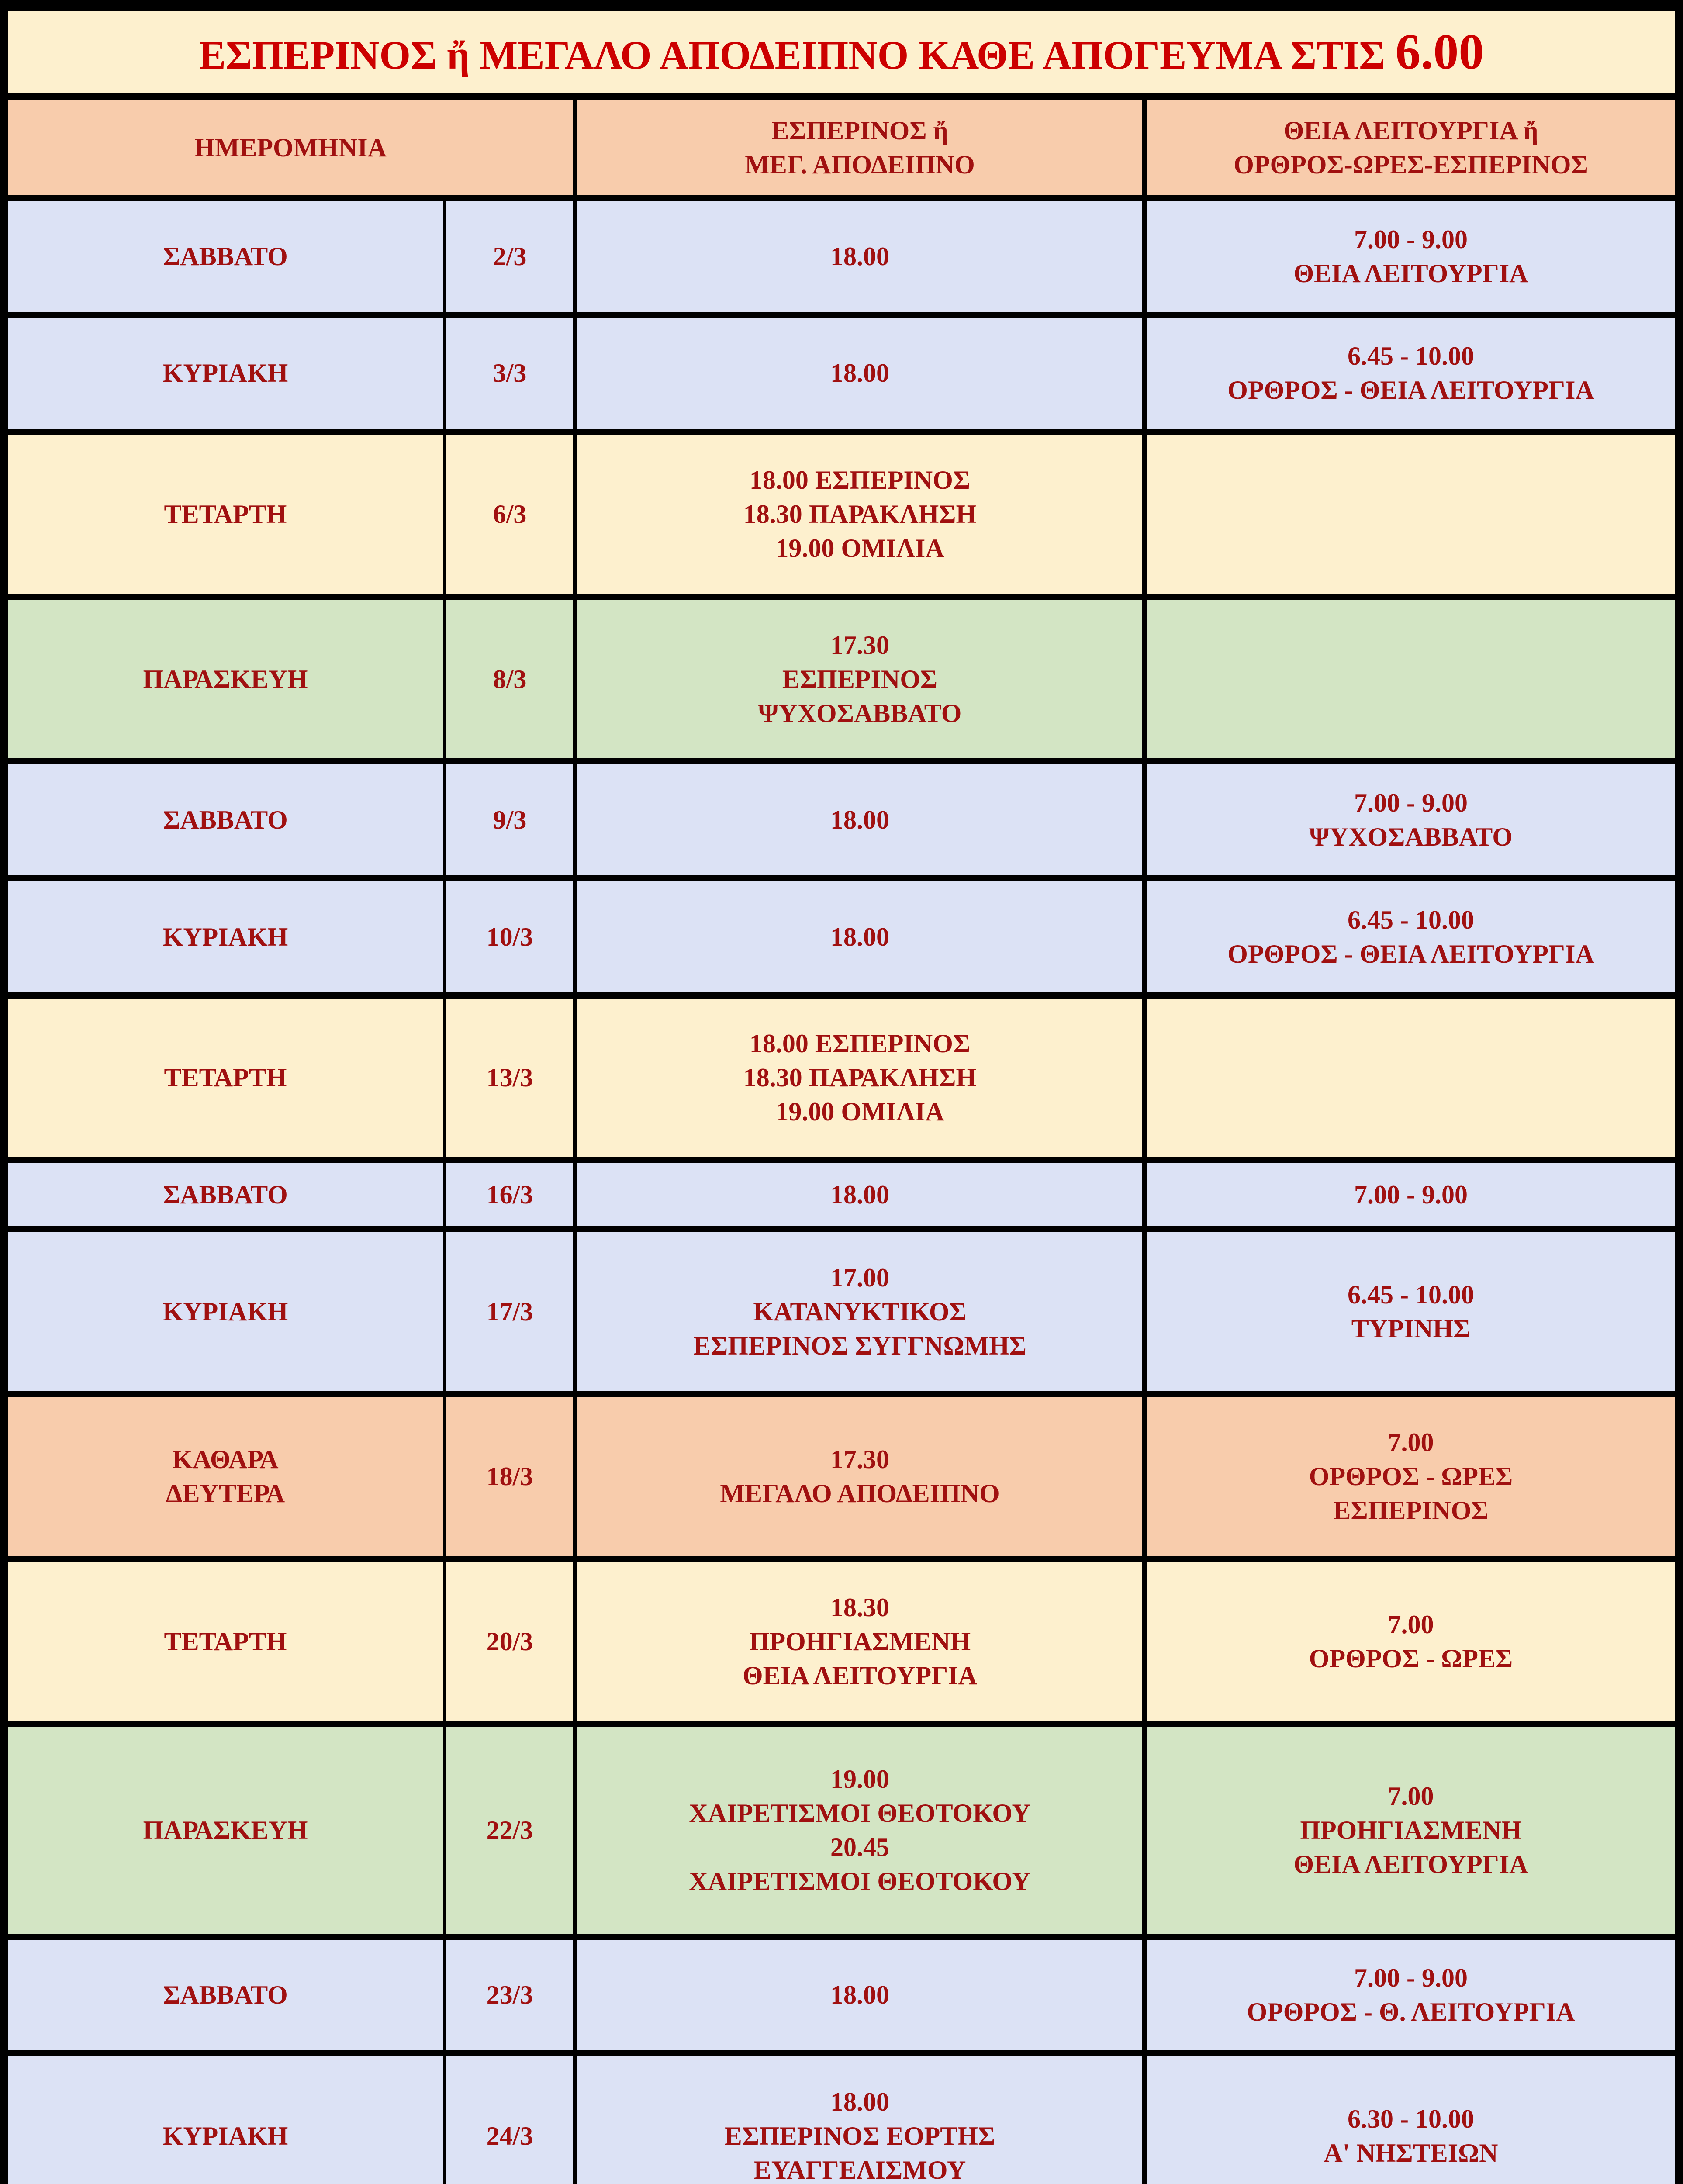  I want to click on cell-date: 3/3, so click(512, 376).